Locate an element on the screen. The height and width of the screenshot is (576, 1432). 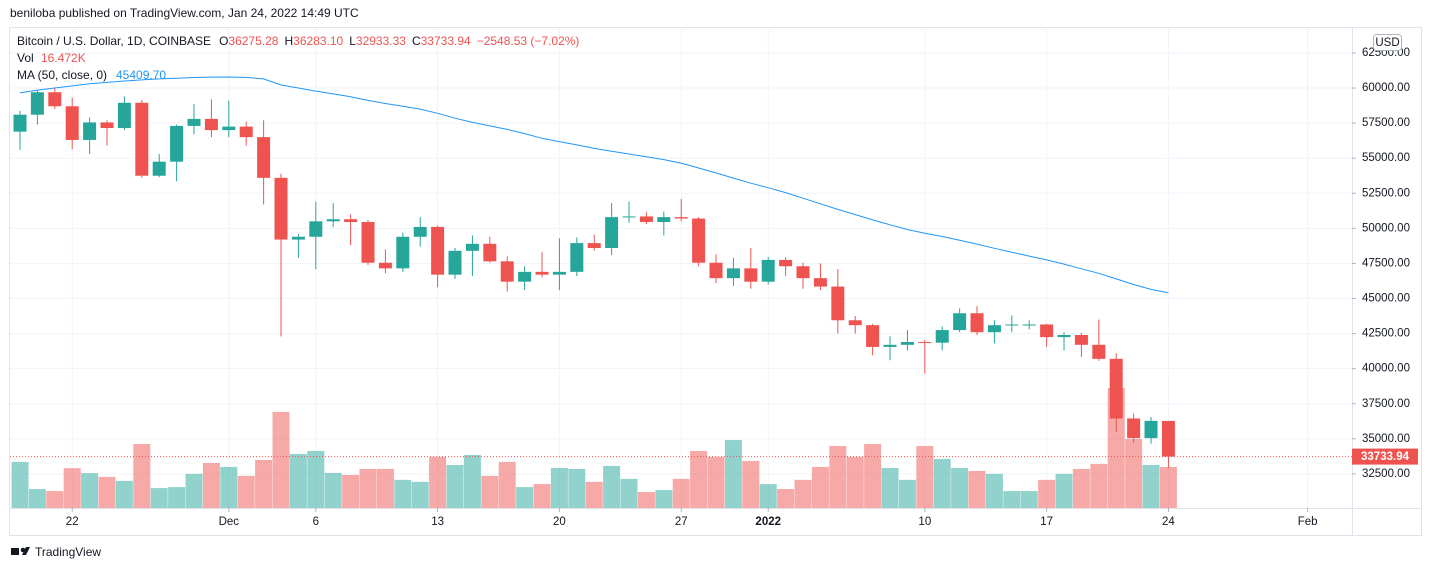
footer: TradingView is located at coordinates (56, 552).